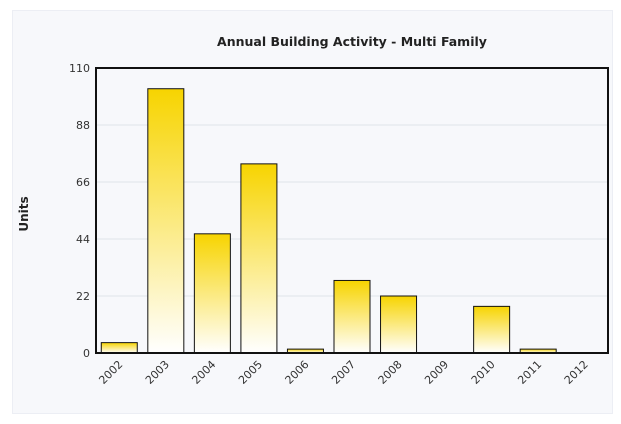  I want to click on bar-2010, so click(492, 329).